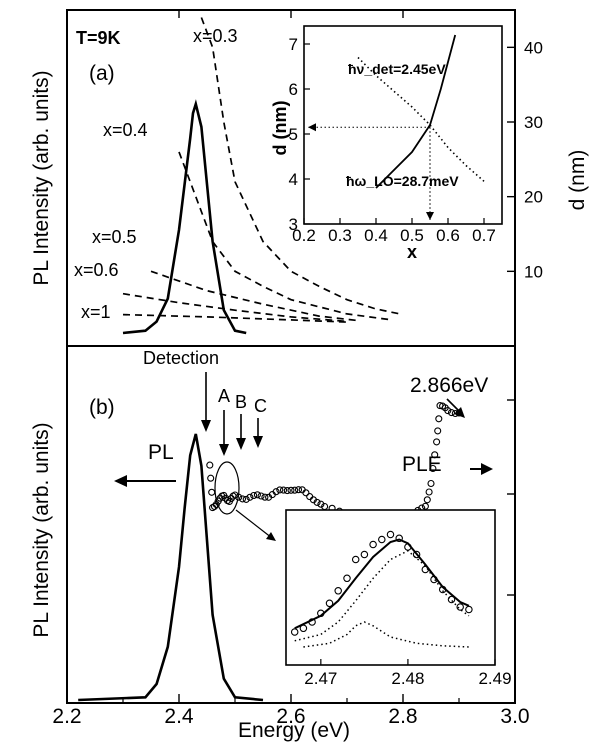  What do you see at coordinates (41, 529) in the screenshot?
I see `panel-b-y-axis-label: PL Intensity (arb. units)` at bounding box center [41, 529].